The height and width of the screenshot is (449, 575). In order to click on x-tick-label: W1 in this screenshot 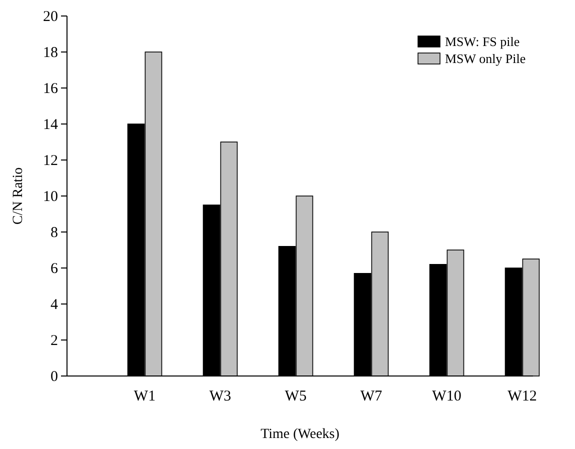, I will do `click(145, 396)`.